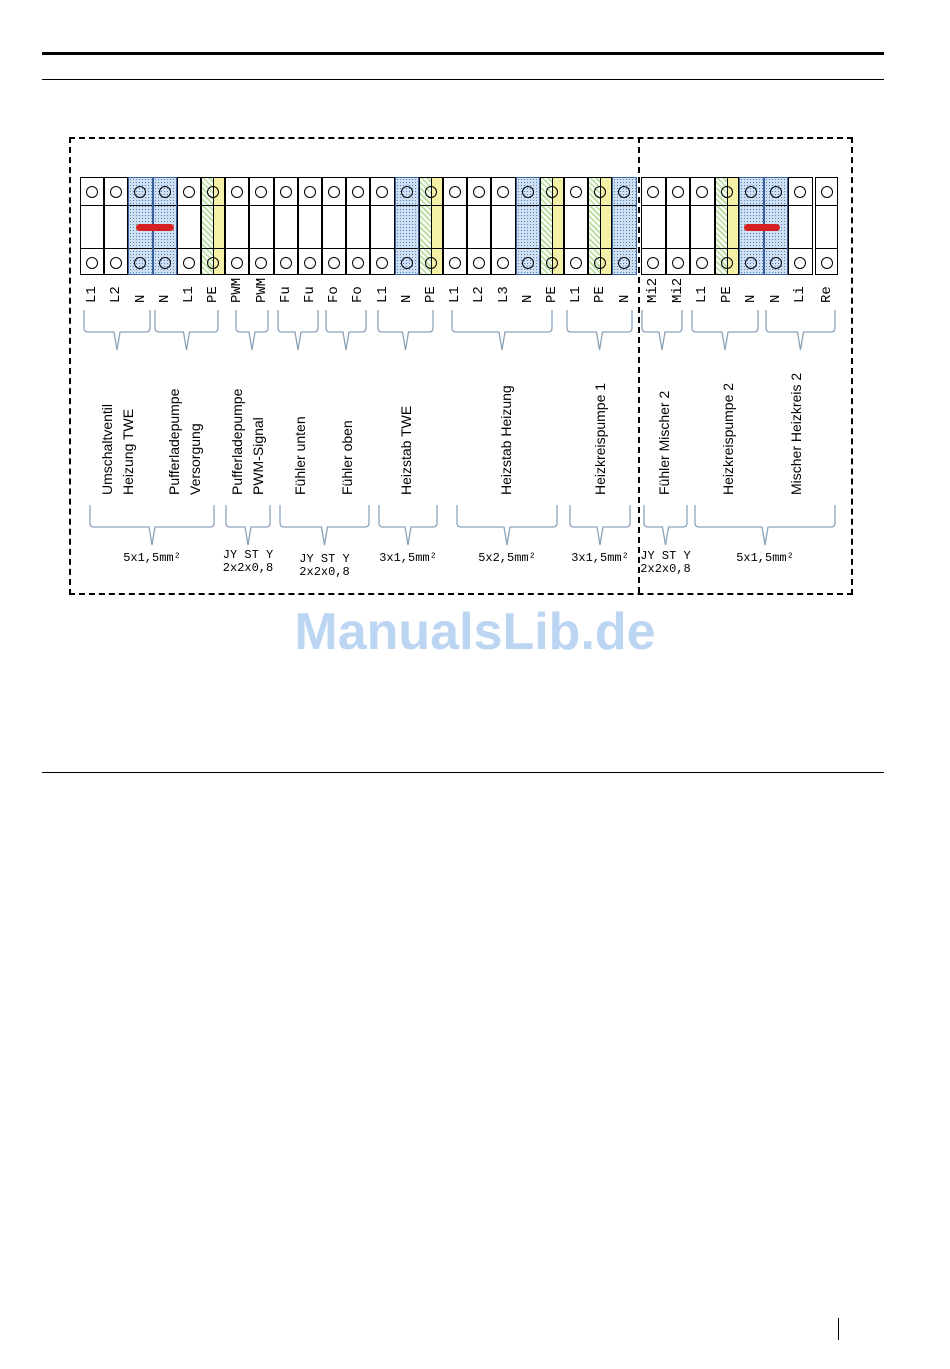 The height and width of the screenshot is (1369, 950). Describe the element at coordinates (838, 1329) in the screenshot. I see `page-number-marker` at that location.